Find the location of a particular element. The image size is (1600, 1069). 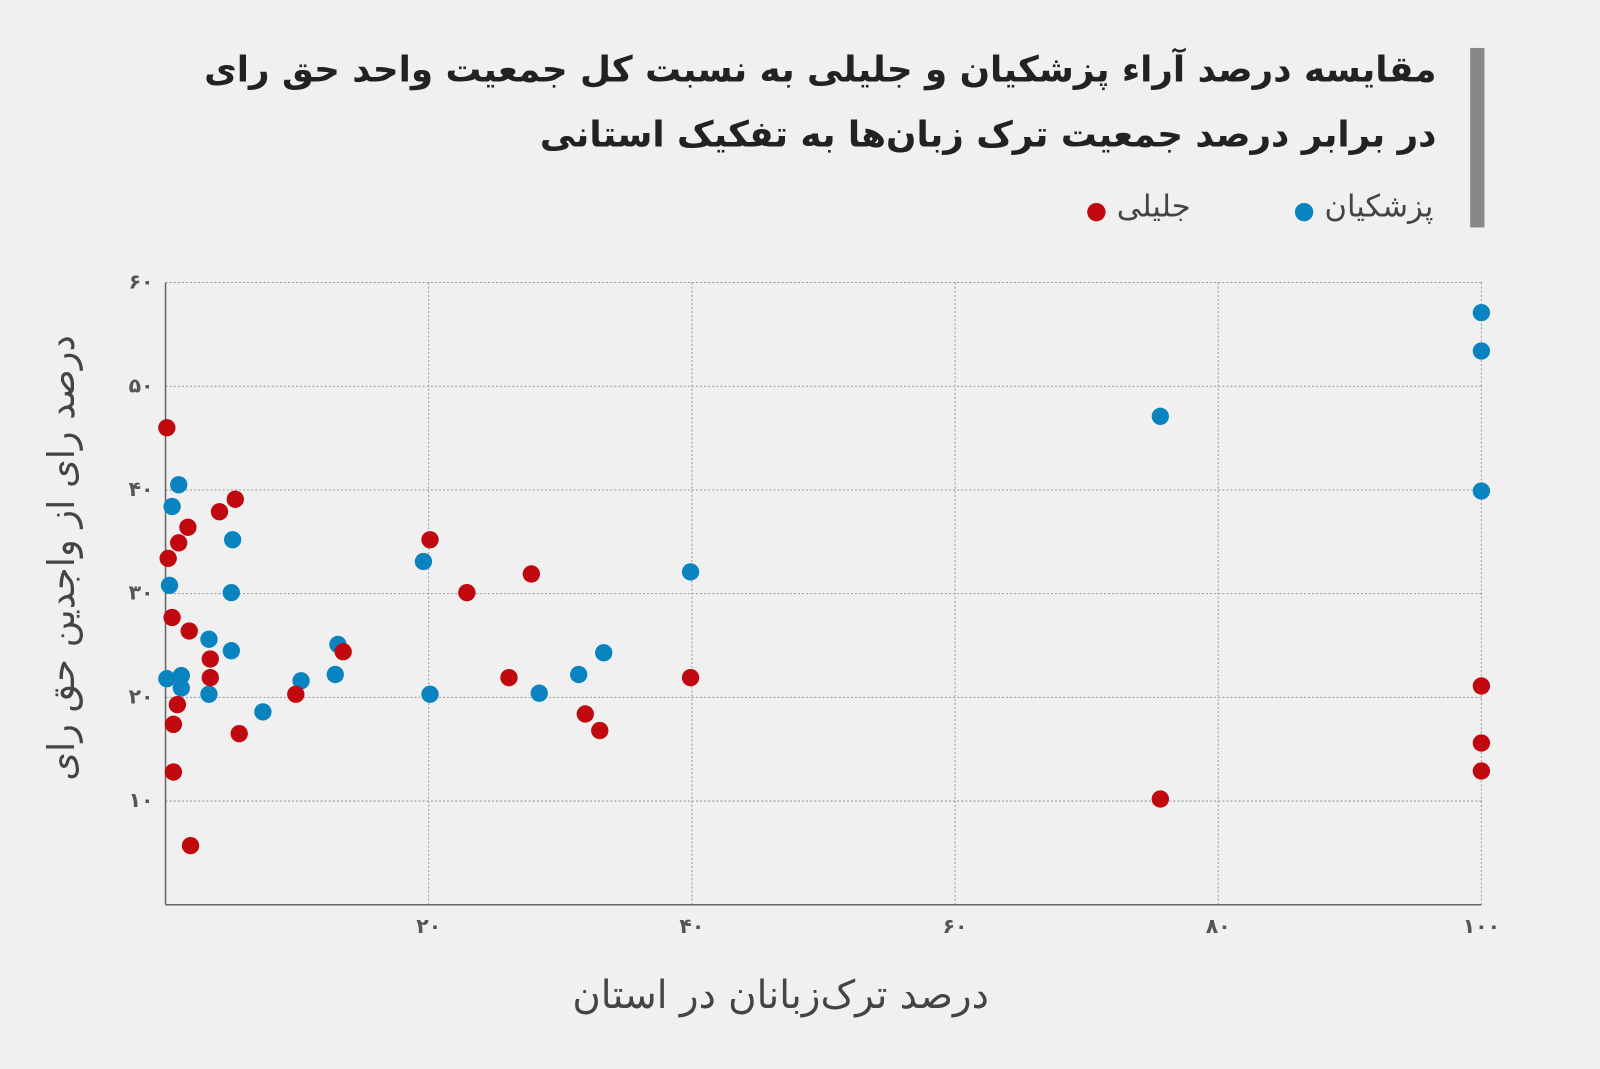

x-tick-label: ۶۰ is located at coordinates (955, 926).